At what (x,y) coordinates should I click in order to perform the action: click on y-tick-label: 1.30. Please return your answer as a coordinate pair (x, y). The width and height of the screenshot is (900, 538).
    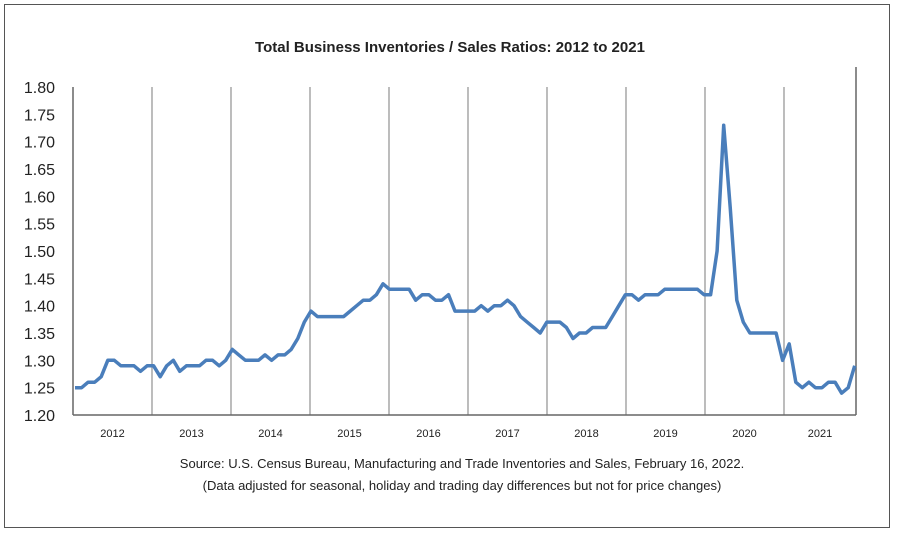
    Looking at the image, I should click on (39, 361).